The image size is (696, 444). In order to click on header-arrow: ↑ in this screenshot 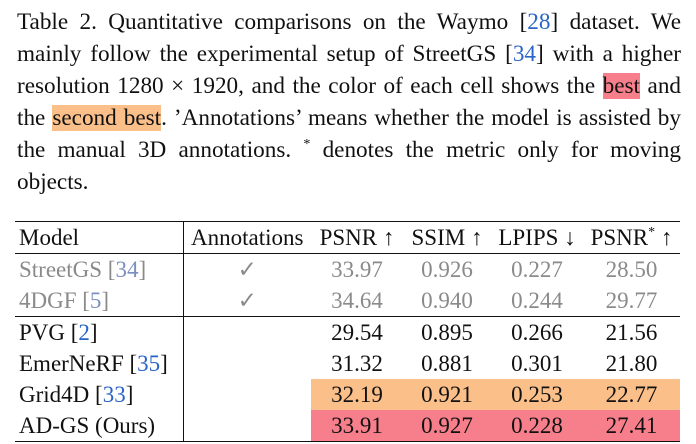, I will do `click(664, 237)`.